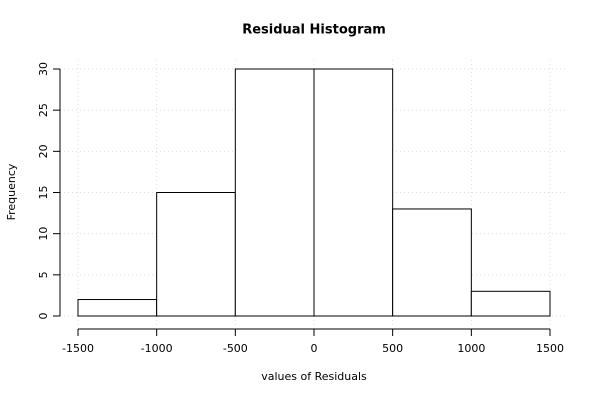 This screenshot has height=400, width=599. I want to click on x-tick-label: -1000, so click(157, 348).